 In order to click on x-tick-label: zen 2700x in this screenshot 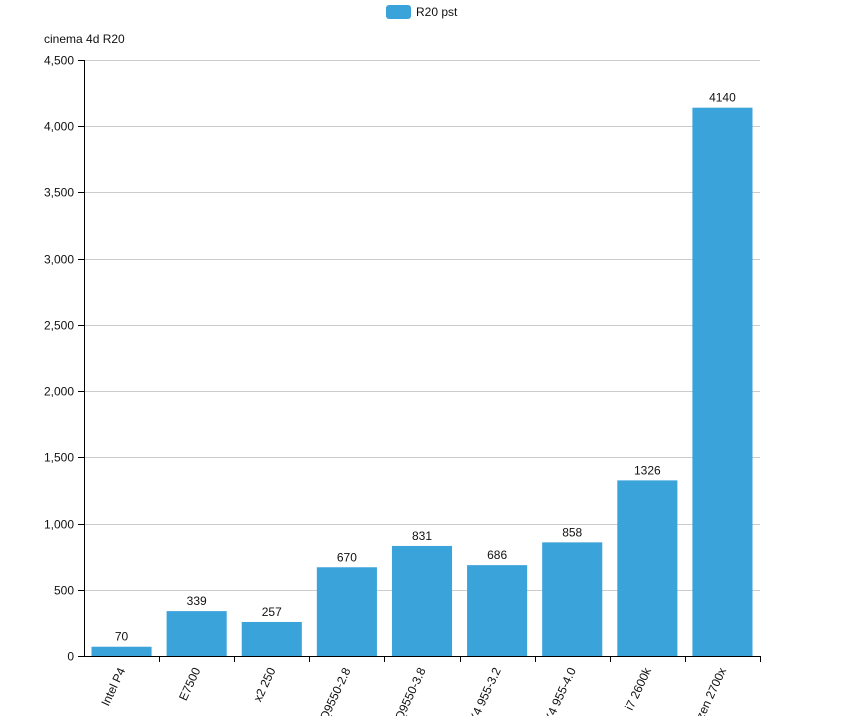, I will do `click(711, 690)`.